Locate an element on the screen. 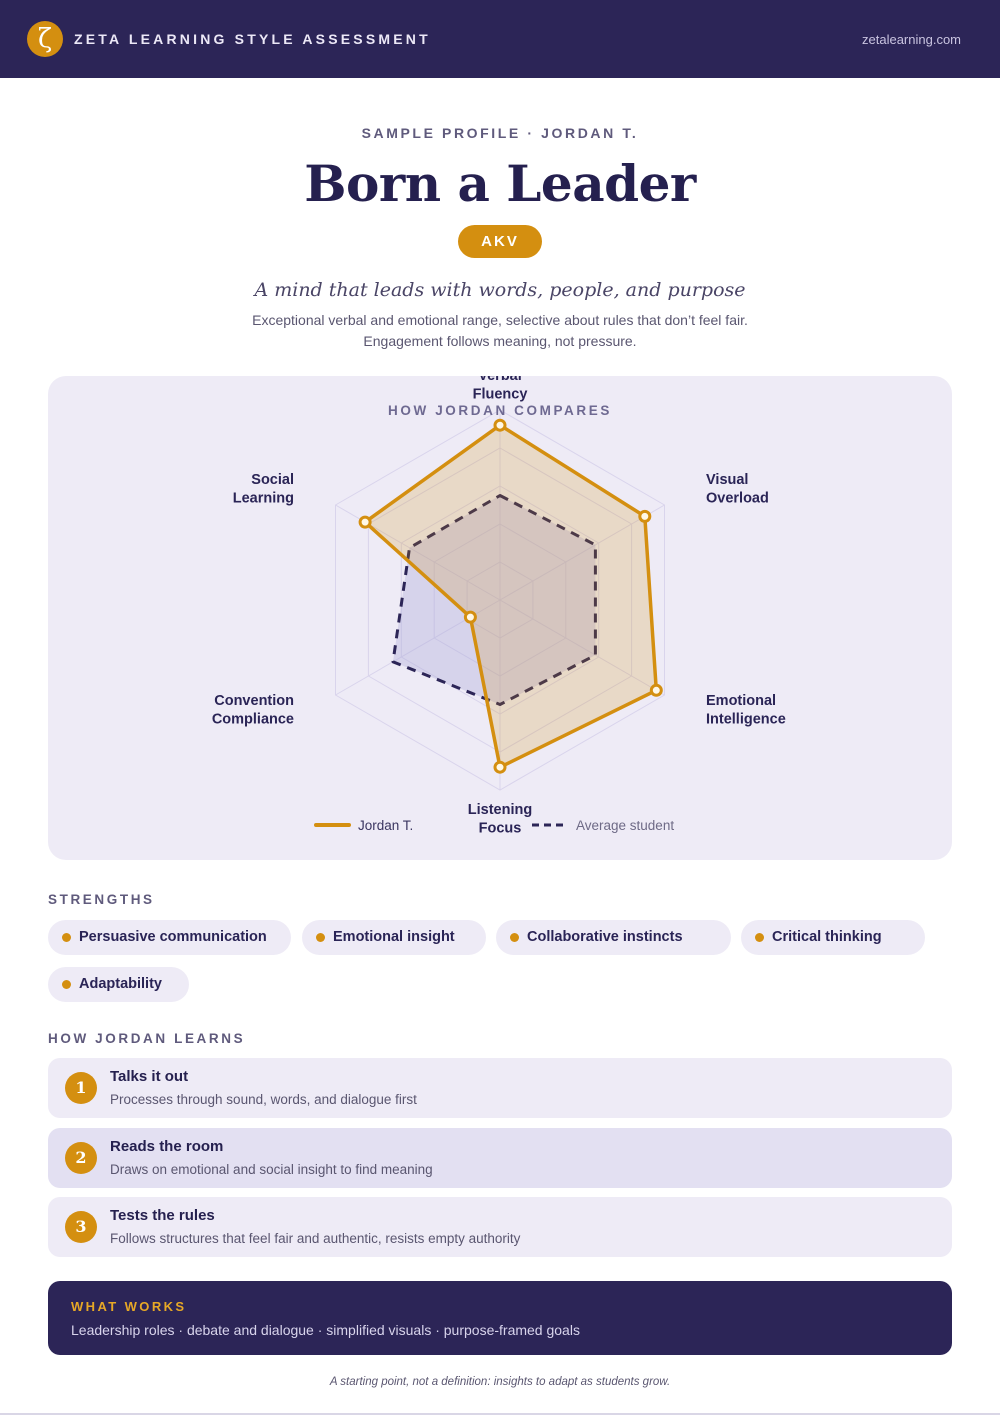 The width and height of the screenshot is (1000, 1415). chart-title: HOW JORDAN COMPARES is located at coordinates (500, 410).